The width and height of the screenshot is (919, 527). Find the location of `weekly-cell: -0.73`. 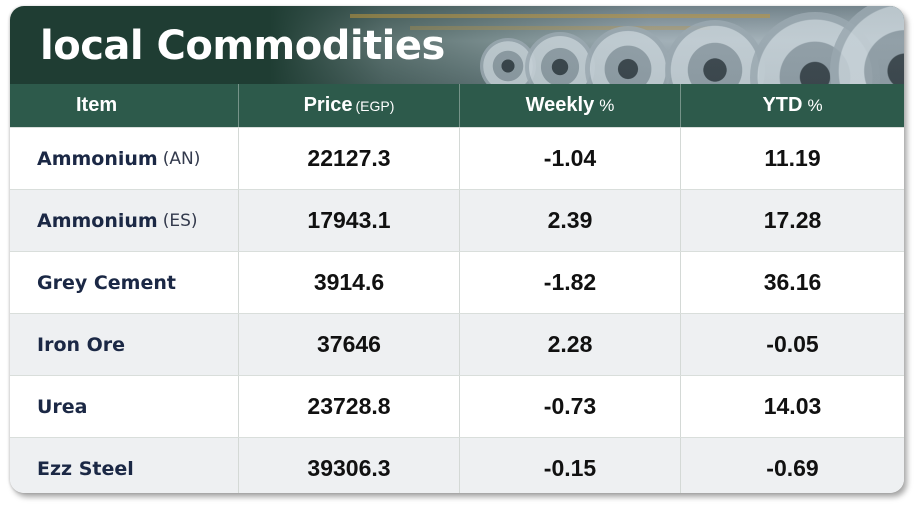

weekly-cell: -0.73 is located at coordinates (570, 406).